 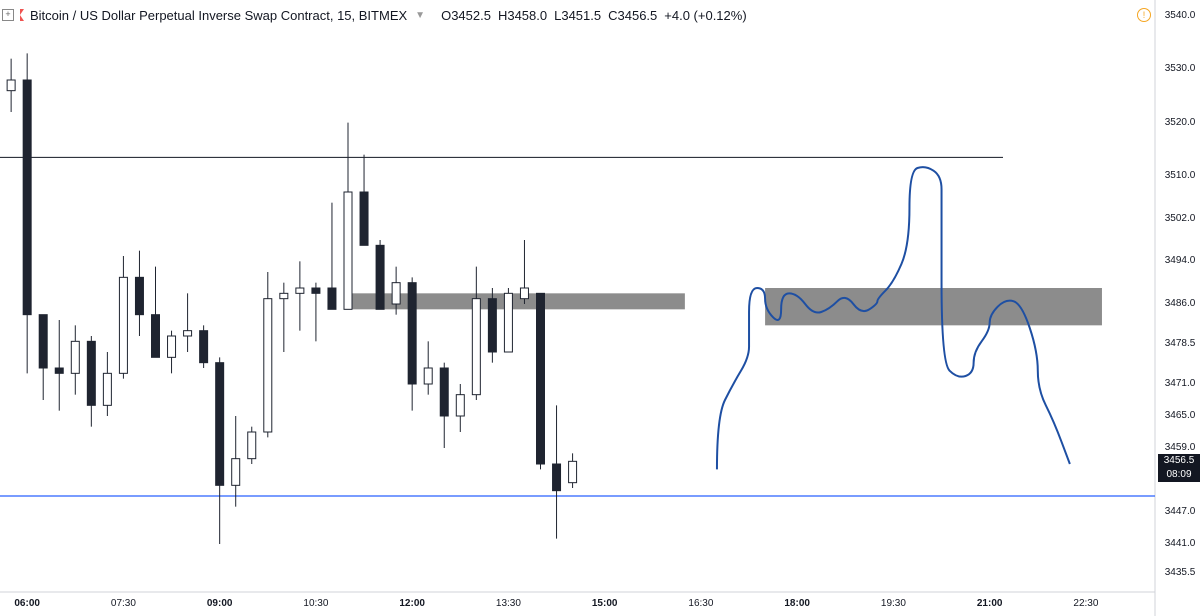 I want to click on time-tick-label: 06:00, so click(x=27, y=603).